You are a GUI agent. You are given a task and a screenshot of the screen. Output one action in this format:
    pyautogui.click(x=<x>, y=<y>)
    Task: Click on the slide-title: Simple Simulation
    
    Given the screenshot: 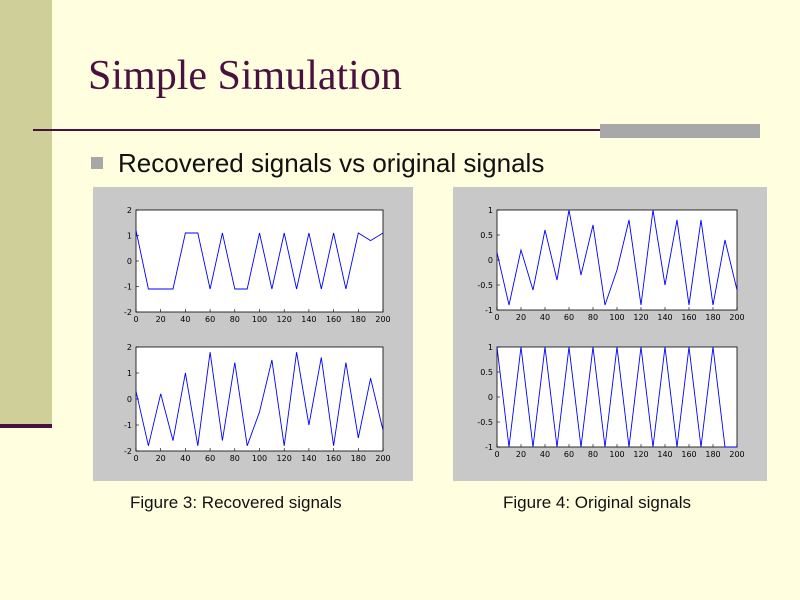 What is the action you would take?
    pyautogui.click(x=245, y=76)
    